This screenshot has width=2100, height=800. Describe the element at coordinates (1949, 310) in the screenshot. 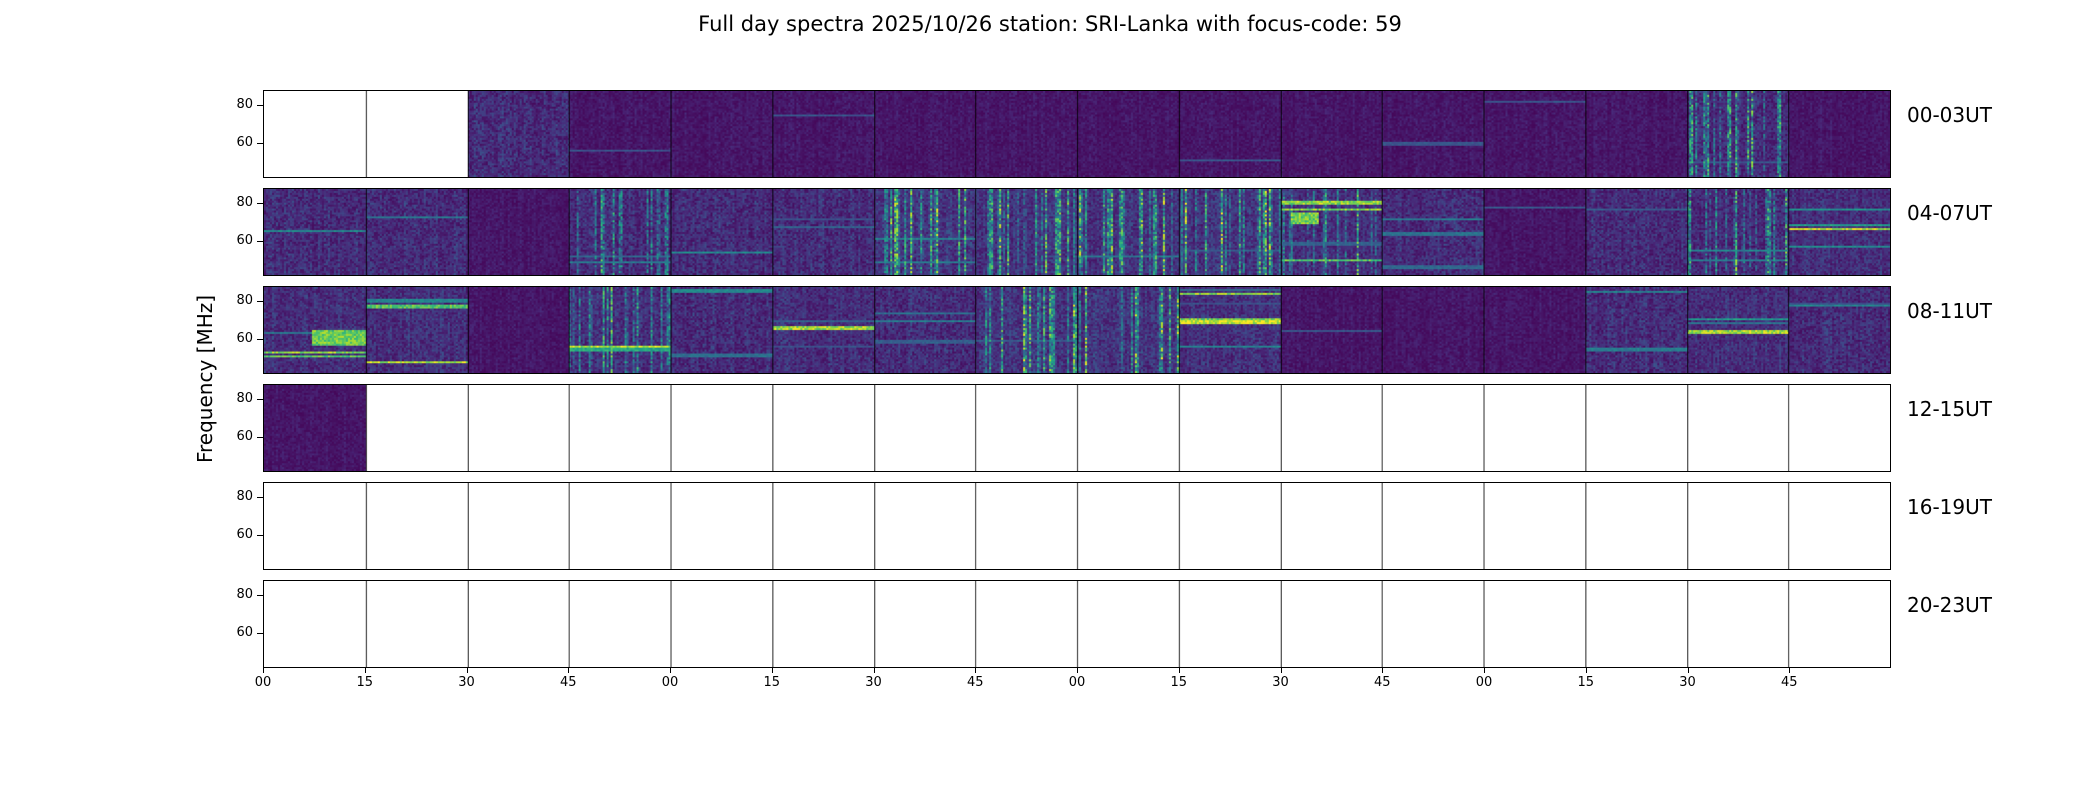

I see `row-time-label: 08-11UT` at that location.